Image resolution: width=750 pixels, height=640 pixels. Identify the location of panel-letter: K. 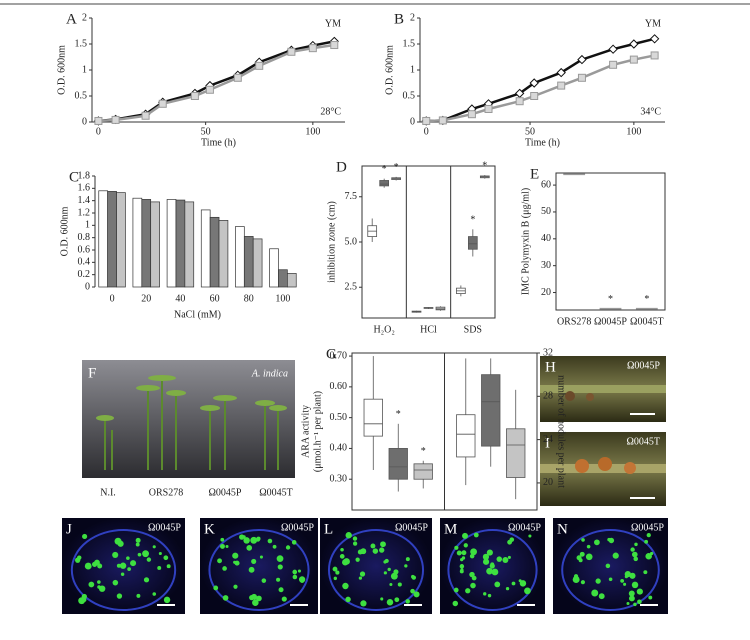
(209, 529).